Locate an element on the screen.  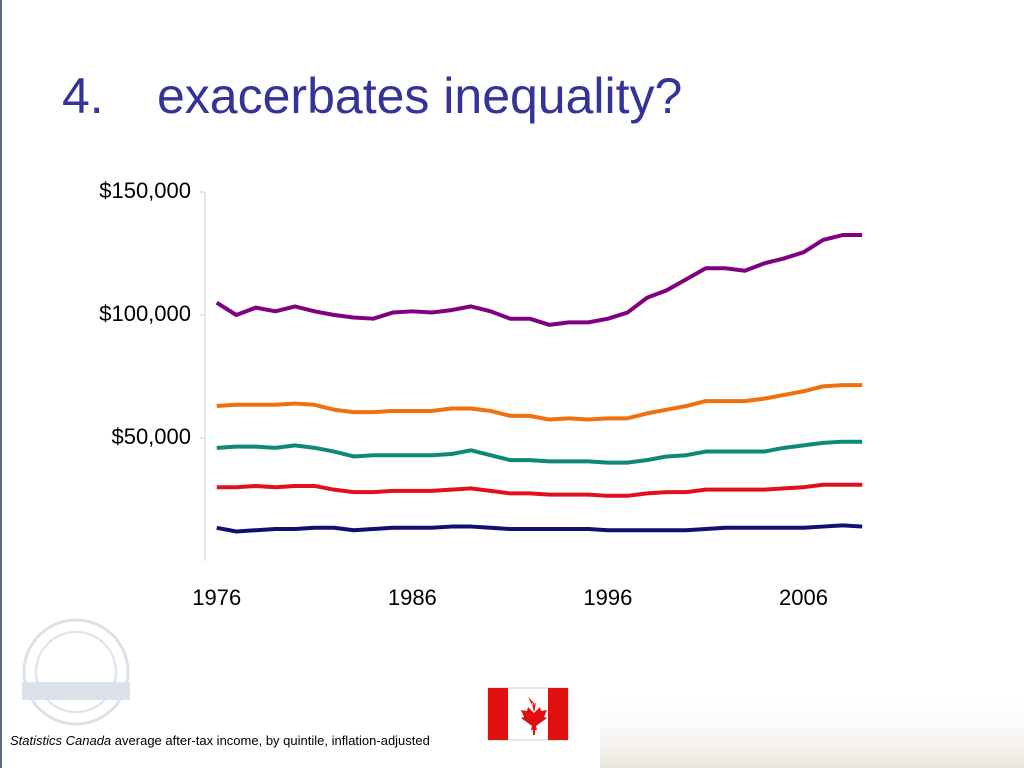
x-tick-label: 2006 is located at coordinates (803, 597).